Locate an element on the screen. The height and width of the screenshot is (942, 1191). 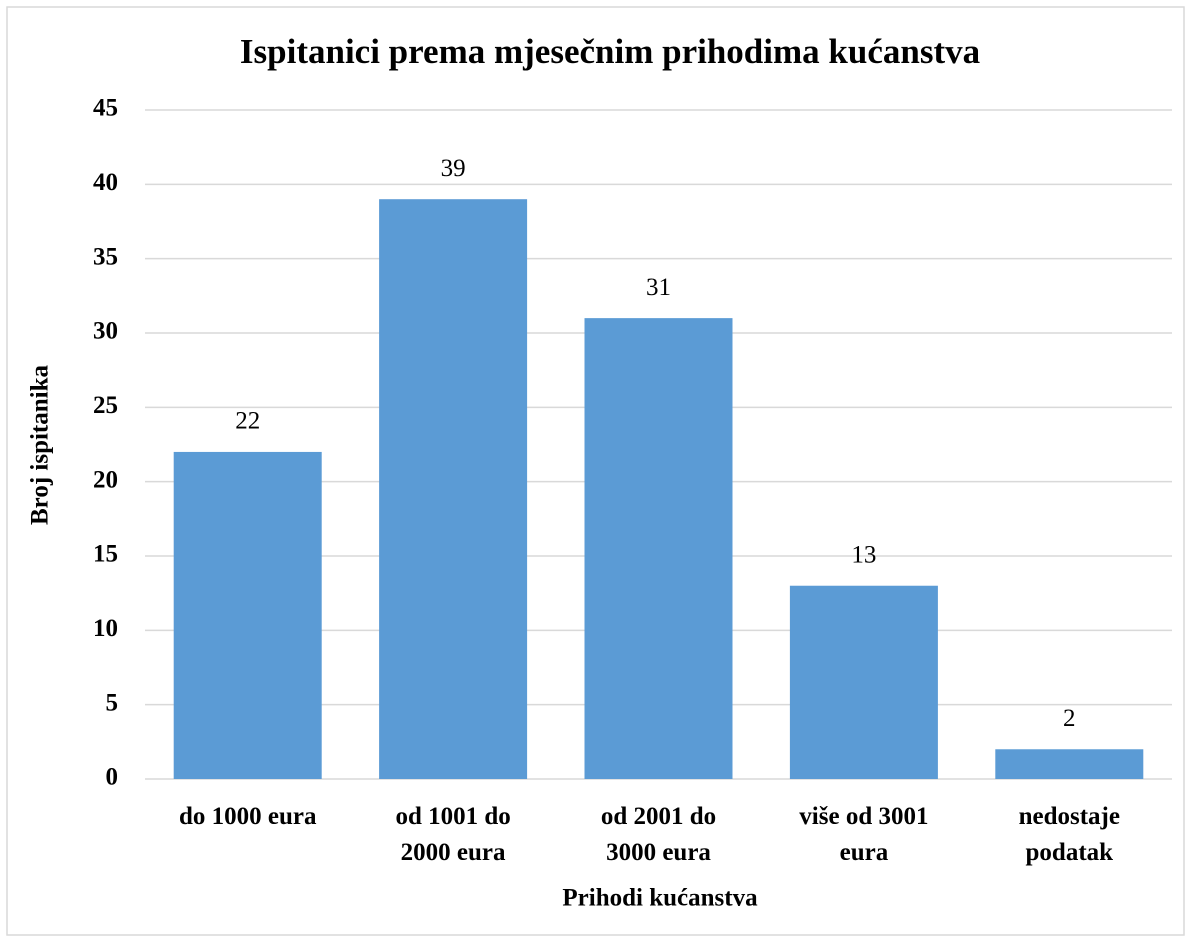
y-tick-label: 25 is located at coordinates (105, 405).